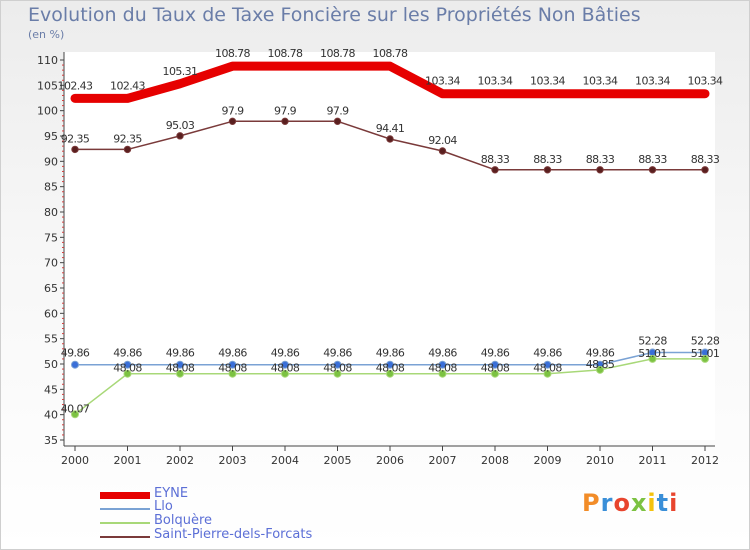  What do you see at coordinates (47, 85) in the screenshot?
I see `y-tick-label: 105` at bounding box center [47, 85].